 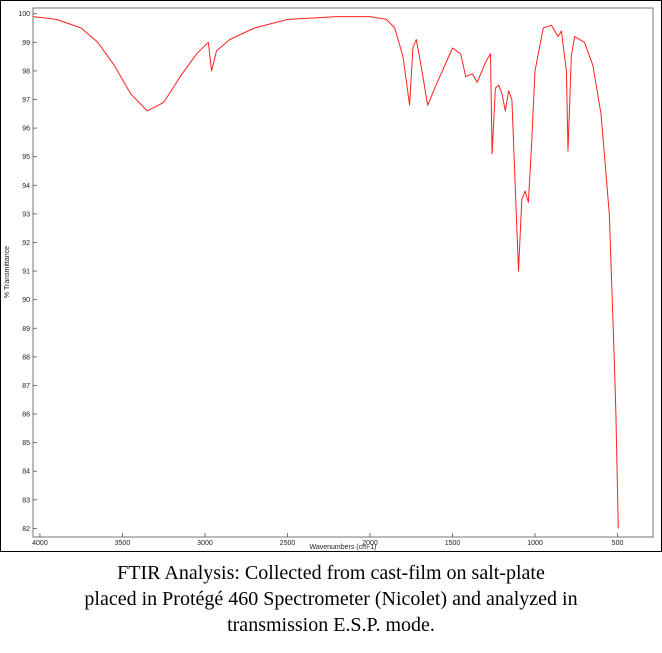 I want to click on y-tick-label: 88, so click(x=26, y=357).